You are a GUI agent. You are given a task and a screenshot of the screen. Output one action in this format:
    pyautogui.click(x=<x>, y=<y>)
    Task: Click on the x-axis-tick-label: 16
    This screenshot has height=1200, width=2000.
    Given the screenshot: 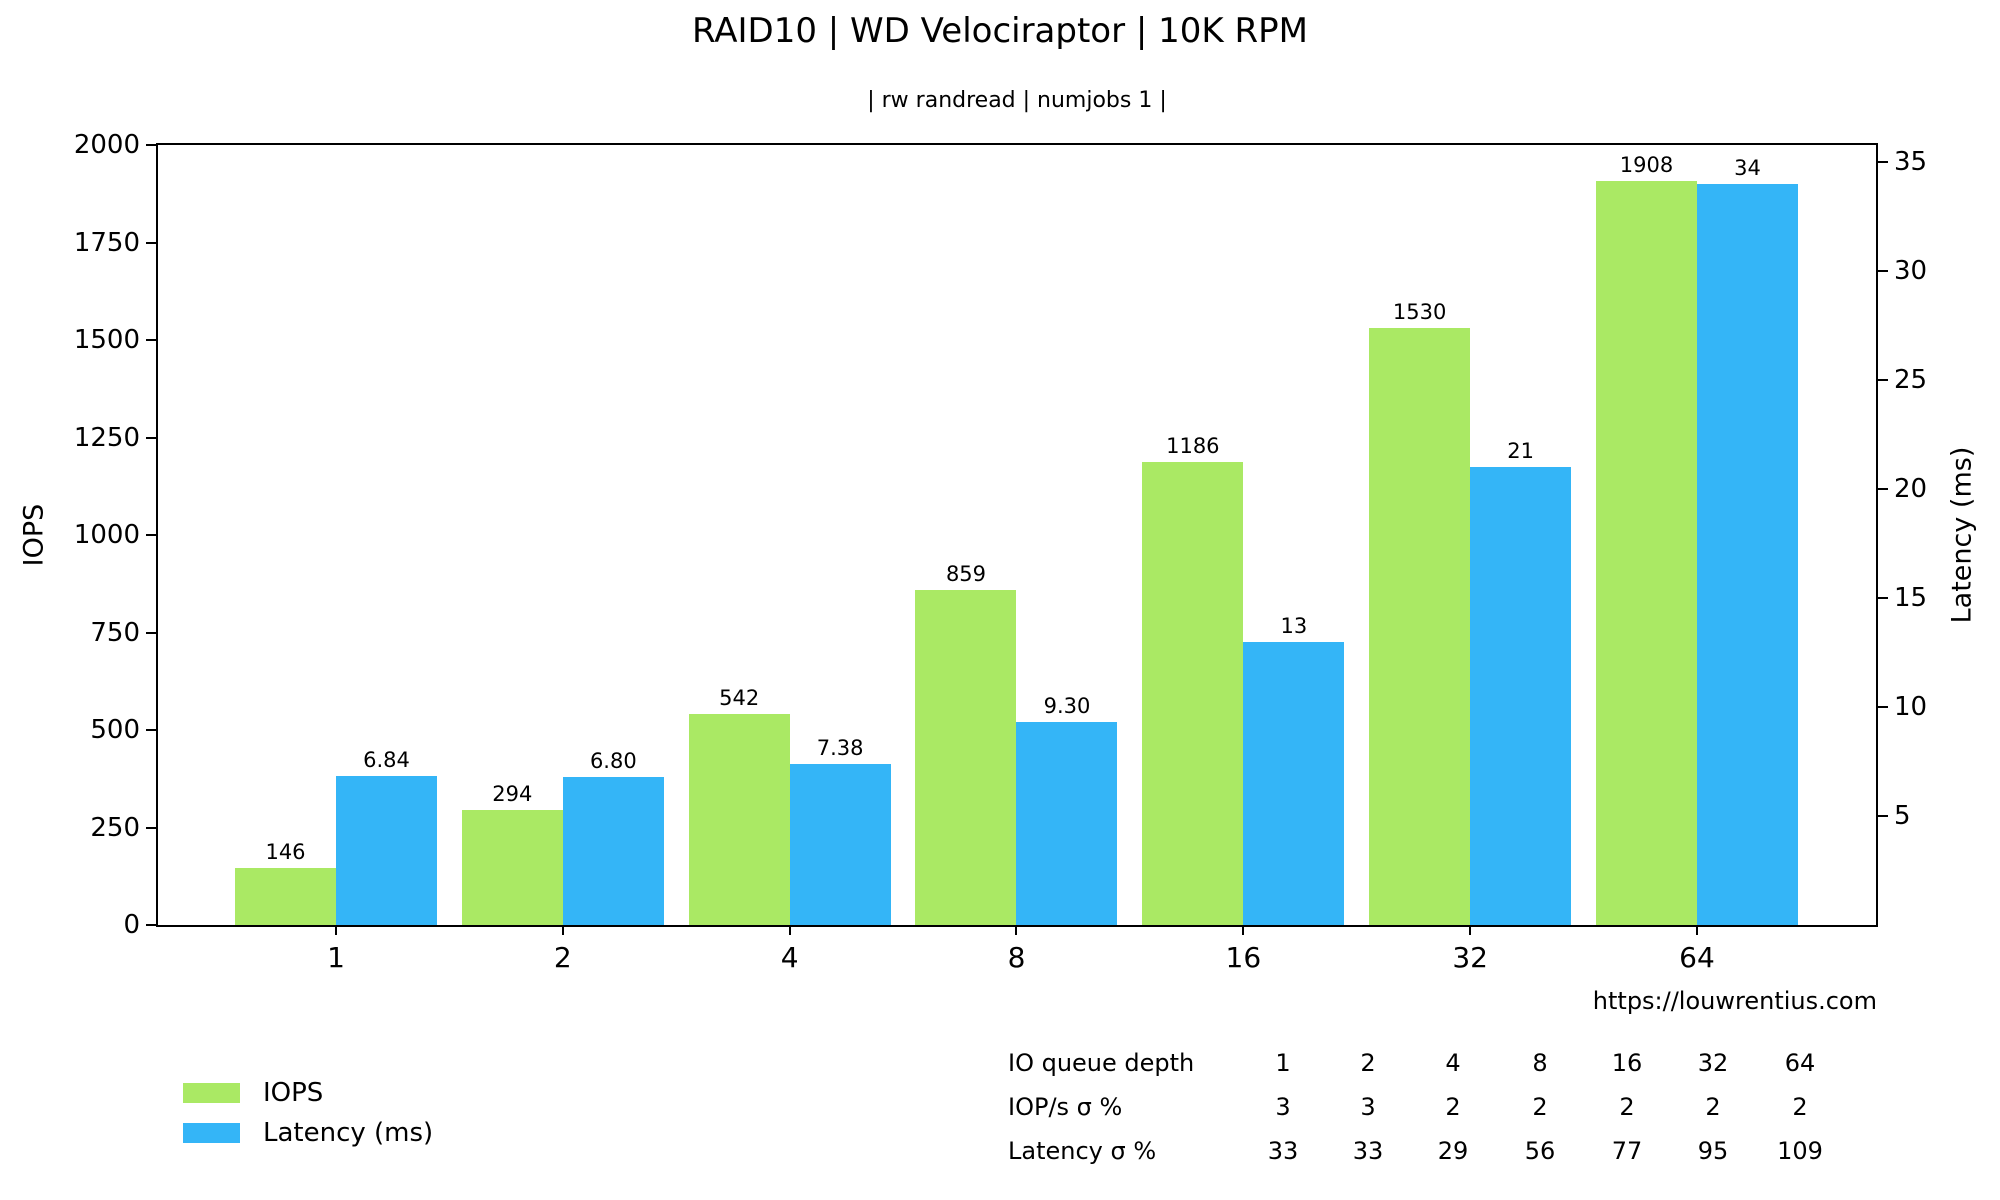 What is the action you would take?
    pyautogui.click(x=1243, y=957)
    